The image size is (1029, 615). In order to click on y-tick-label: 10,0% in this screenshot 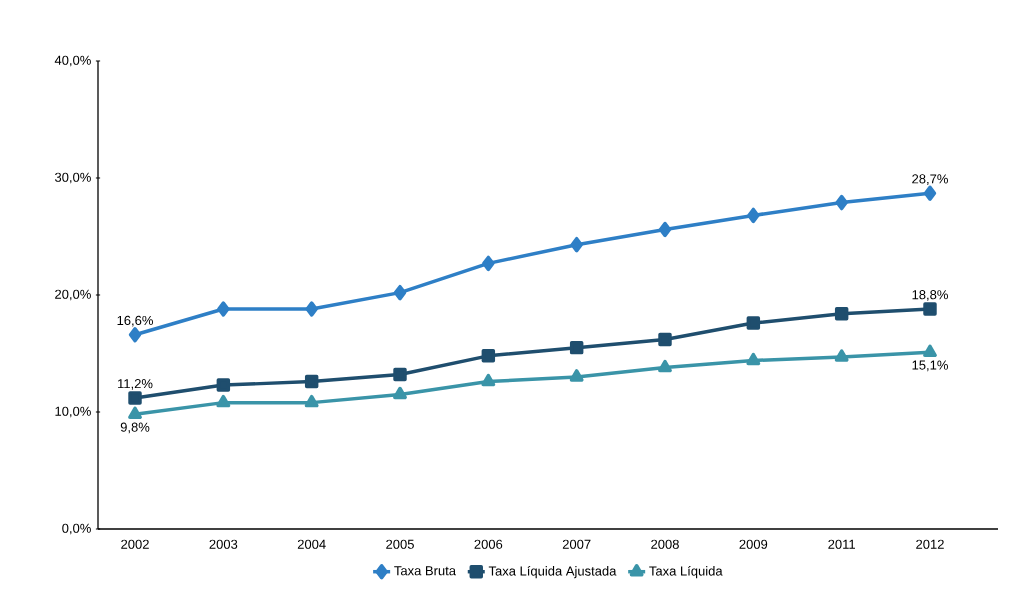, I will do `click(73, 412)`.